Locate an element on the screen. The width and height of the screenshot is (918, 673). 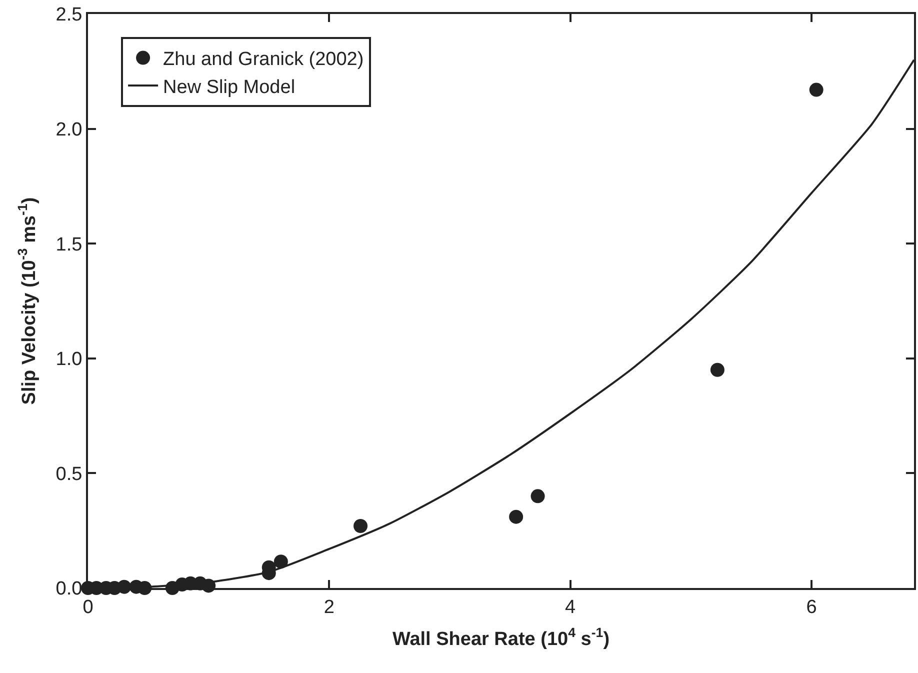
x-axis-title: Wall Shear Rate (10$^{4}$ s$^{-1}$) is located at coordinates (501, 637).